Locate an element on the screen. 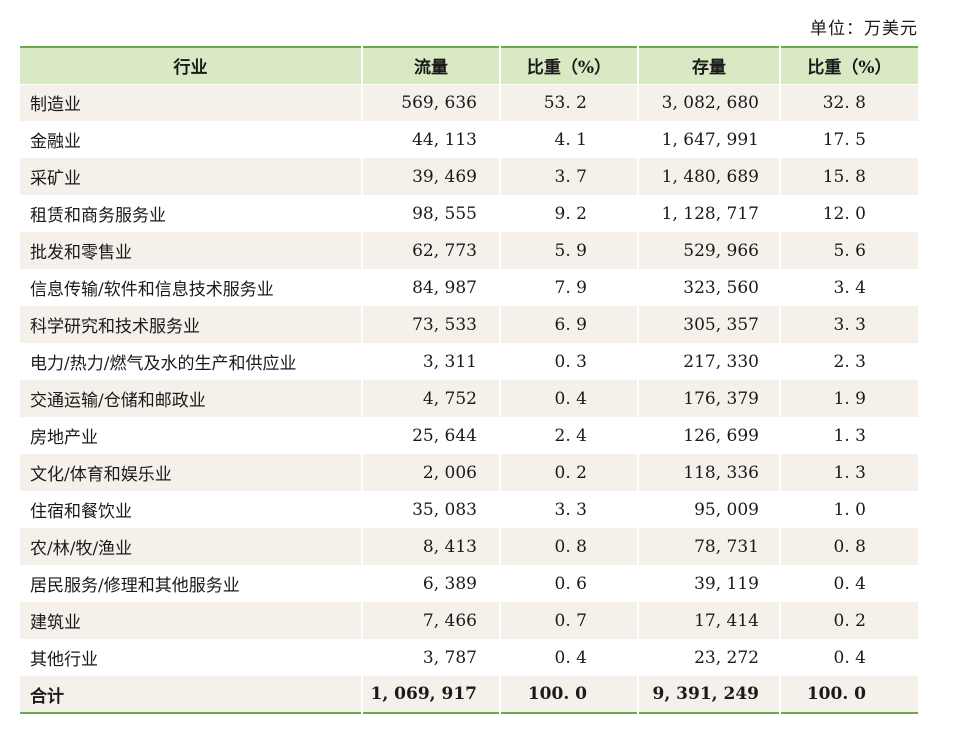  total-stock-pct: 100. 0 is located at coordinates (836, 694).